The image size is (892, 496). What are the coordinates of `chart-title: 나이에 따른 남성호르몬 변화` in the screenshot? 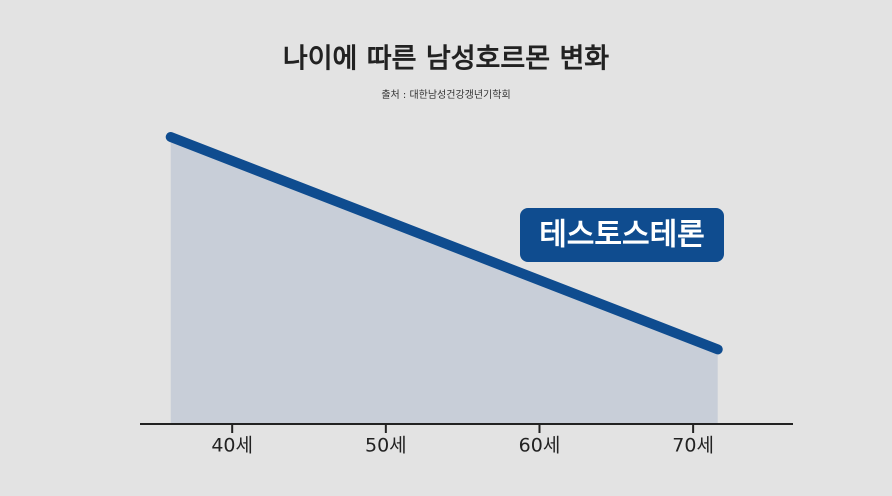 It's located at (446, 59).